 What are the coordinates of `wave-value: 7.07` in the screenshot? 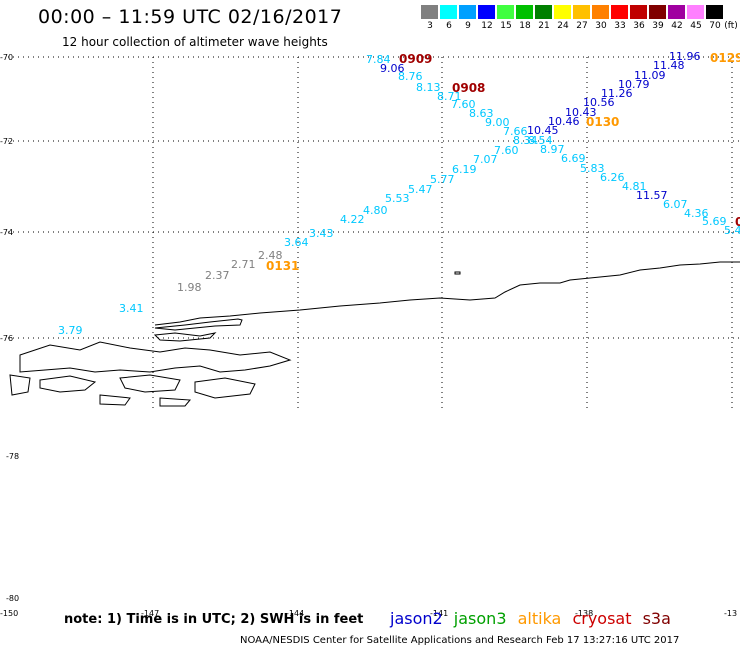 It's located at (485, 159).